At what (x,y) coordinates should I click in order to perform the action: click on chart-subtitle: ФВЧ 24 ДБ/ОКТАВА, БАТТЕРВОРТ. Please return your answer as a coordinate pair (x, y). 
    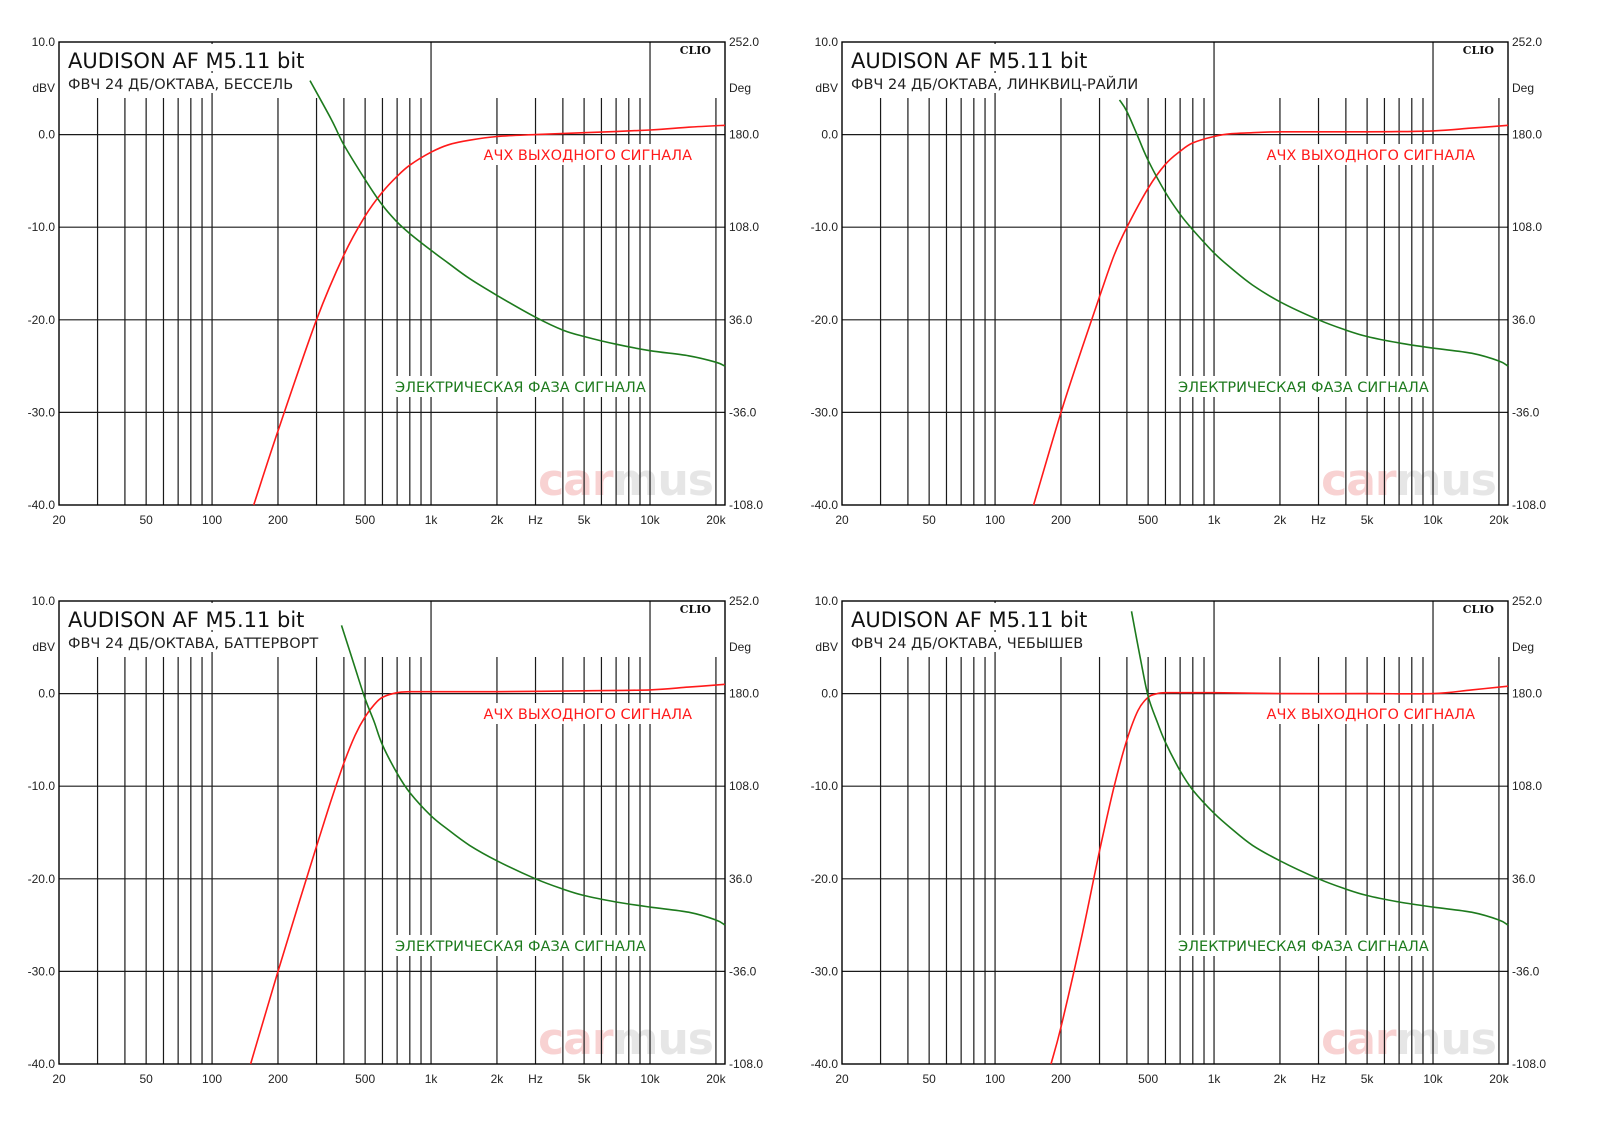
    Looking at the image, I should click on (193, 644).